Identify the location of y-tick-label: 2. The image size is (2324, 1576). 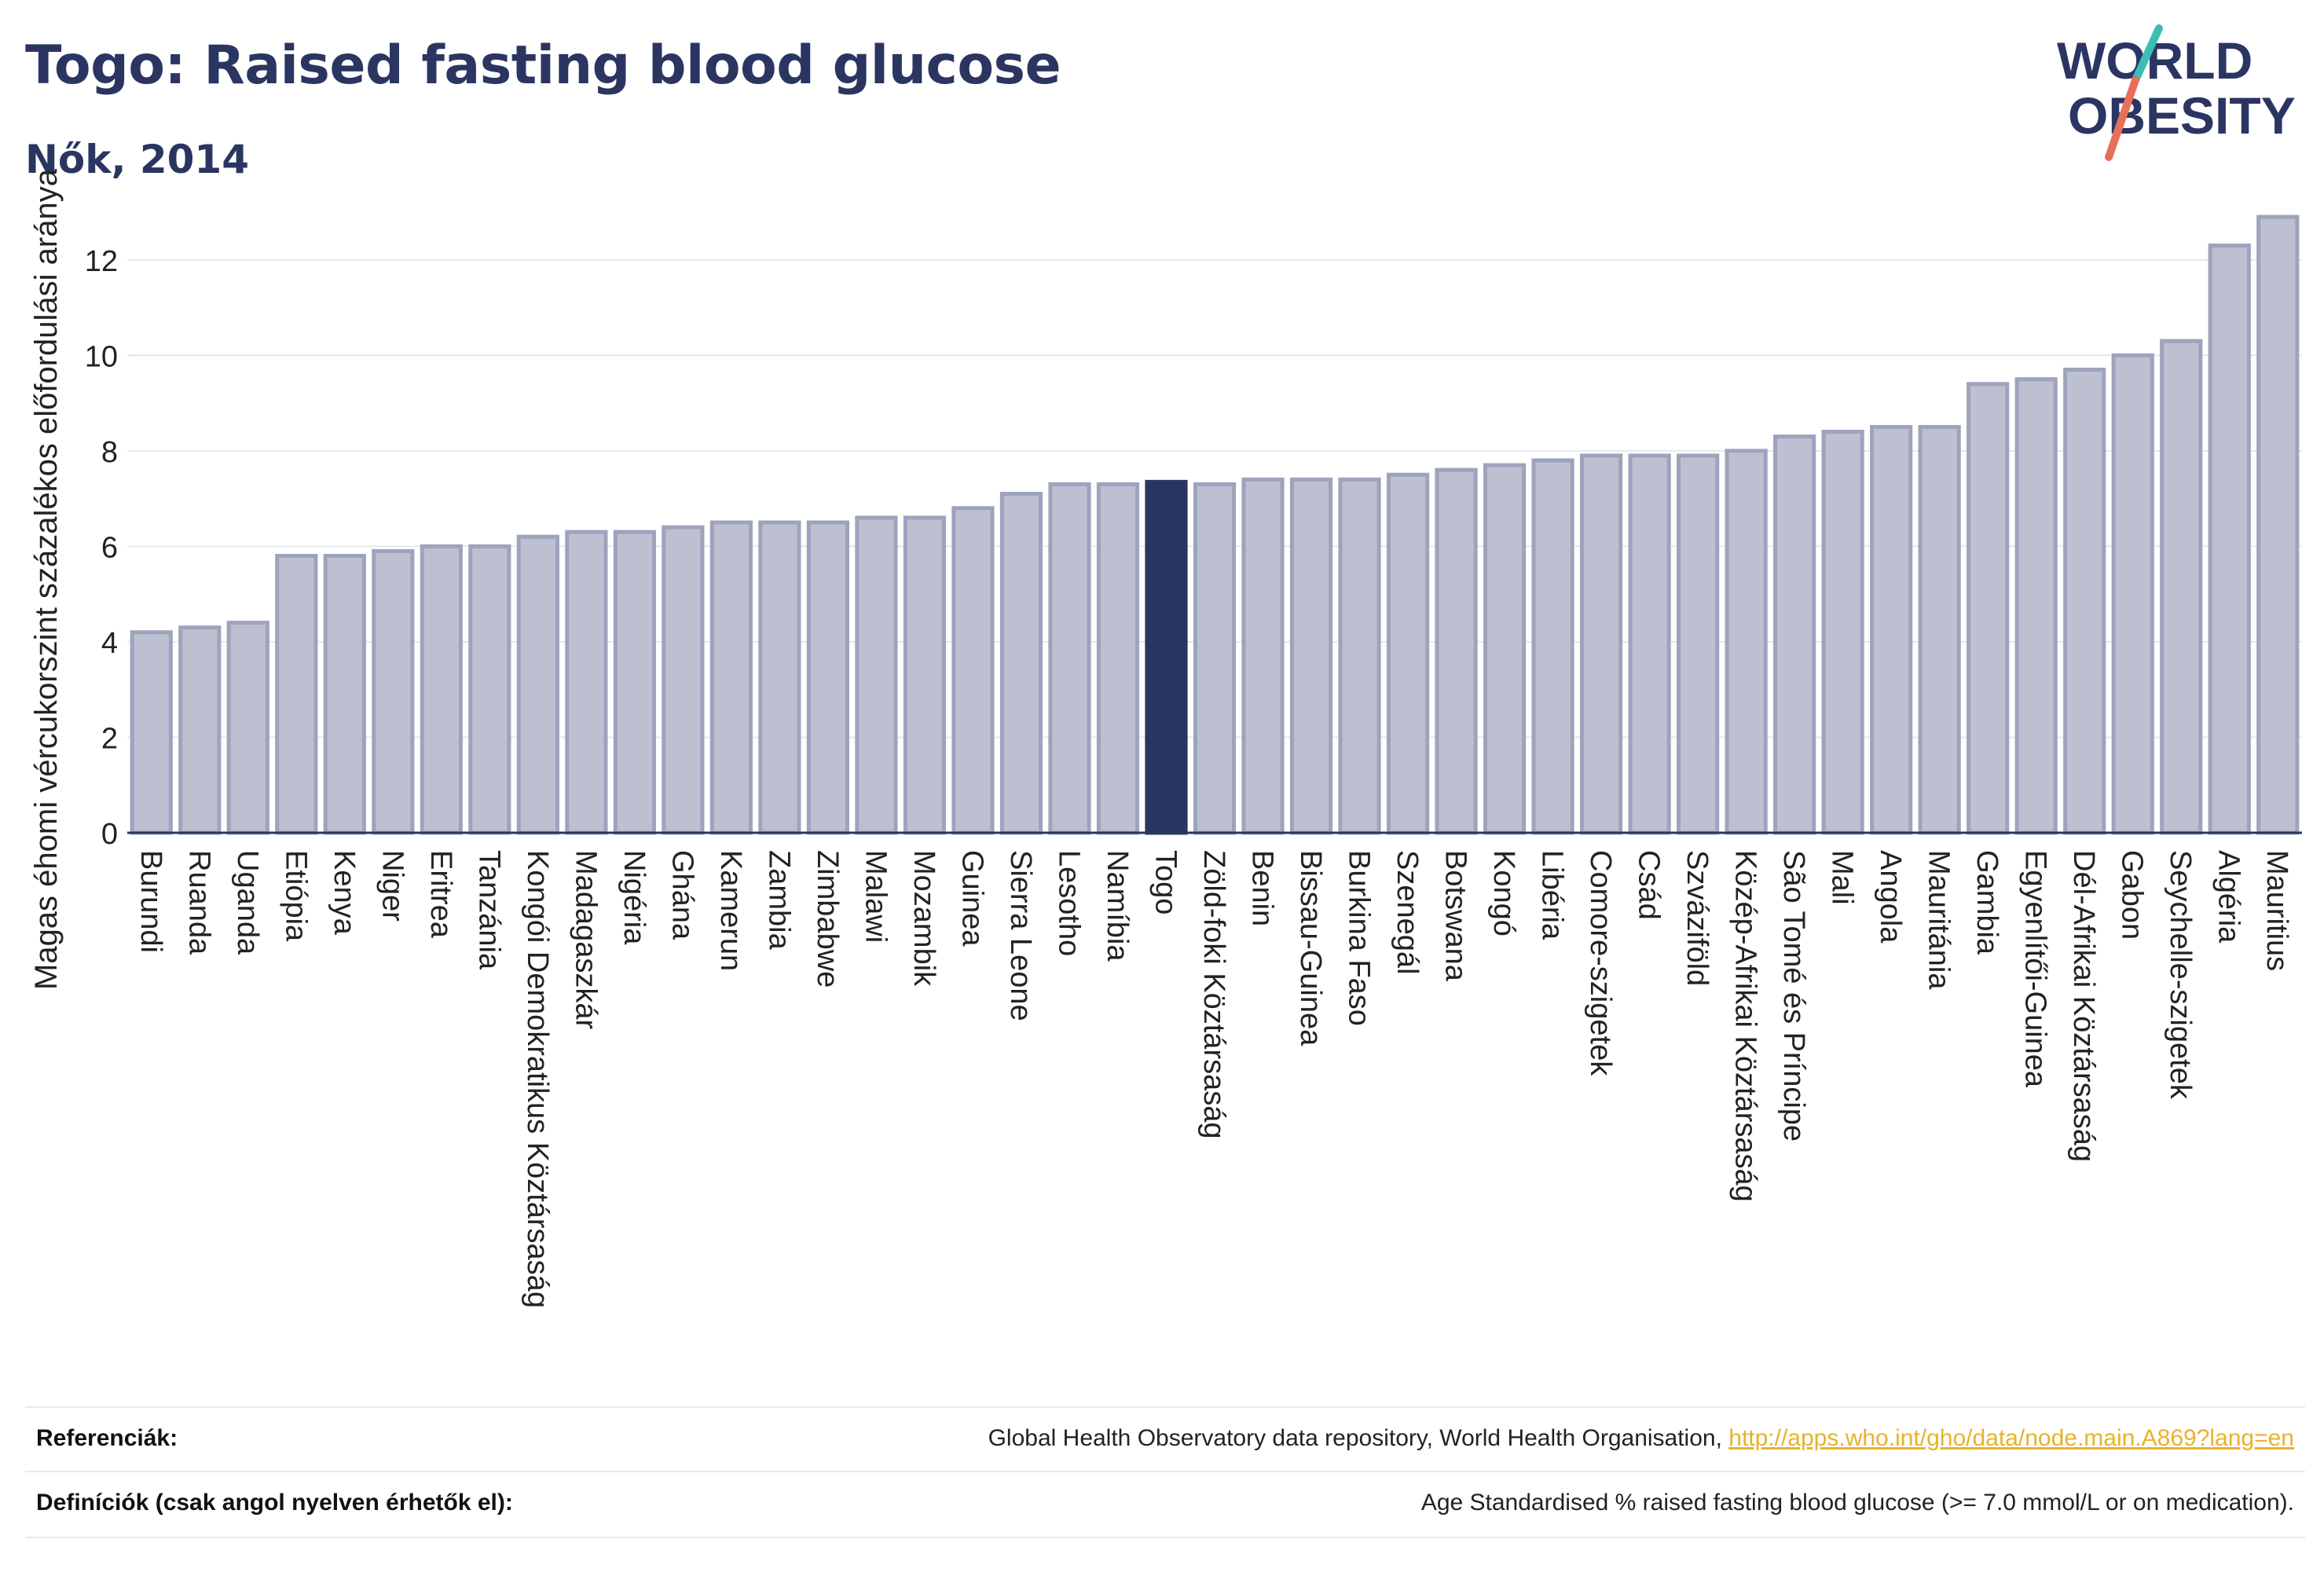
(109, 738).